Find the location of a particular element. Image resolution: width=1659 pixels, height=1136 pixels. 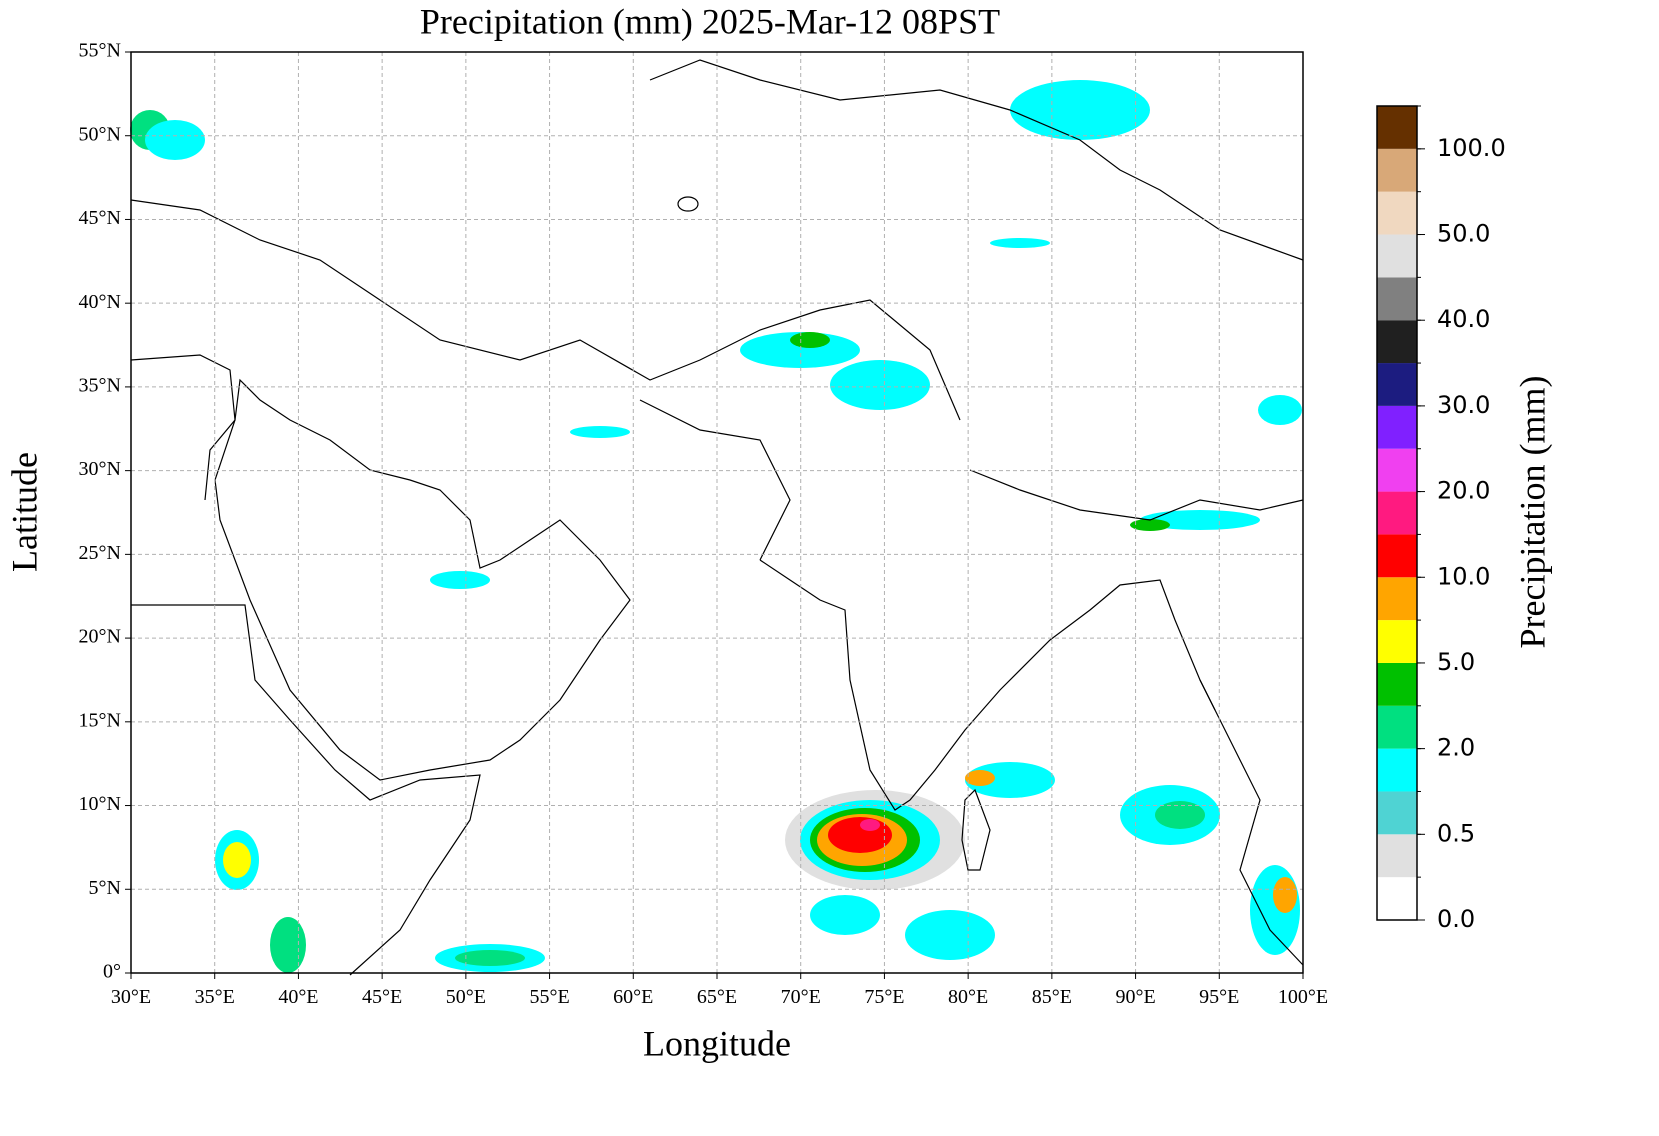

x-tick-label: 45°E is located at coordinates (382, 997).